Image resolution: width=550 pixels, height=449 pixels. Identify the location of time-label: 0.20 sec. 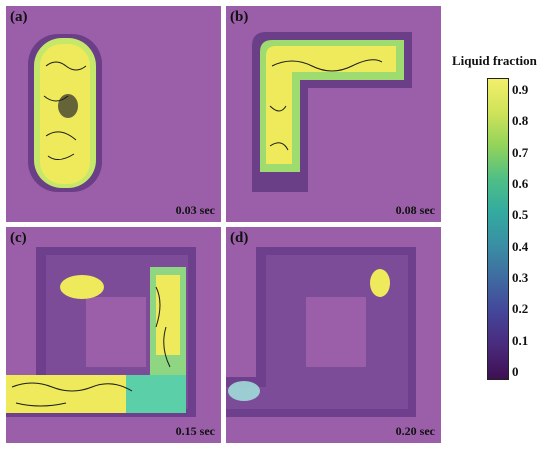
(415, 431).